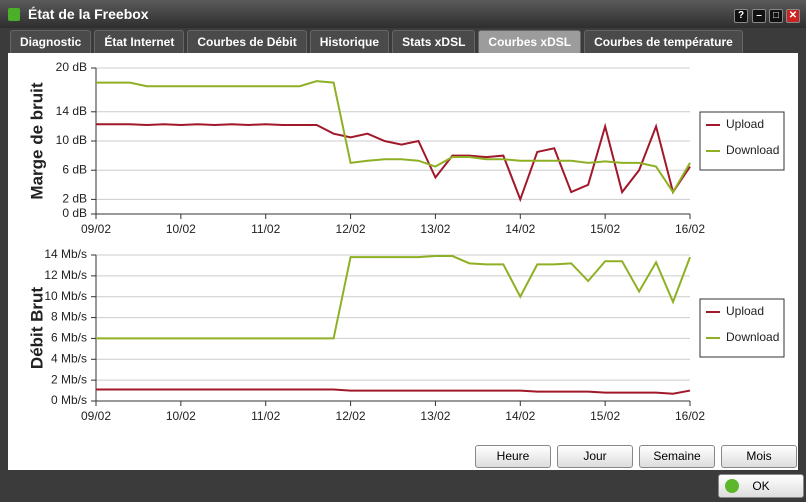 The width and height of the screenshot is (806, 502). What do you see at coordinates (139, 41) in the screenshot?
I see `tab: État Internet` at bounding box center [139, 41].